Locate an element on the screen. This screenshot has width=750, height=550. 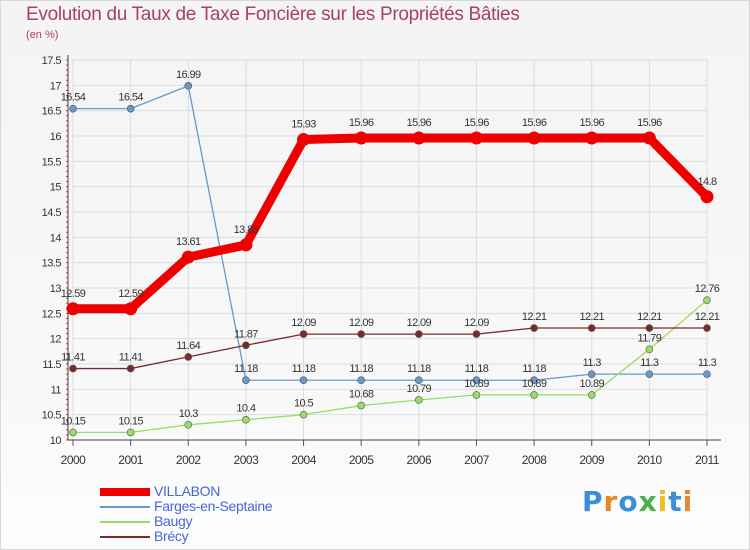
x-tick-label: 2002 is located at coordinates (189, 460).